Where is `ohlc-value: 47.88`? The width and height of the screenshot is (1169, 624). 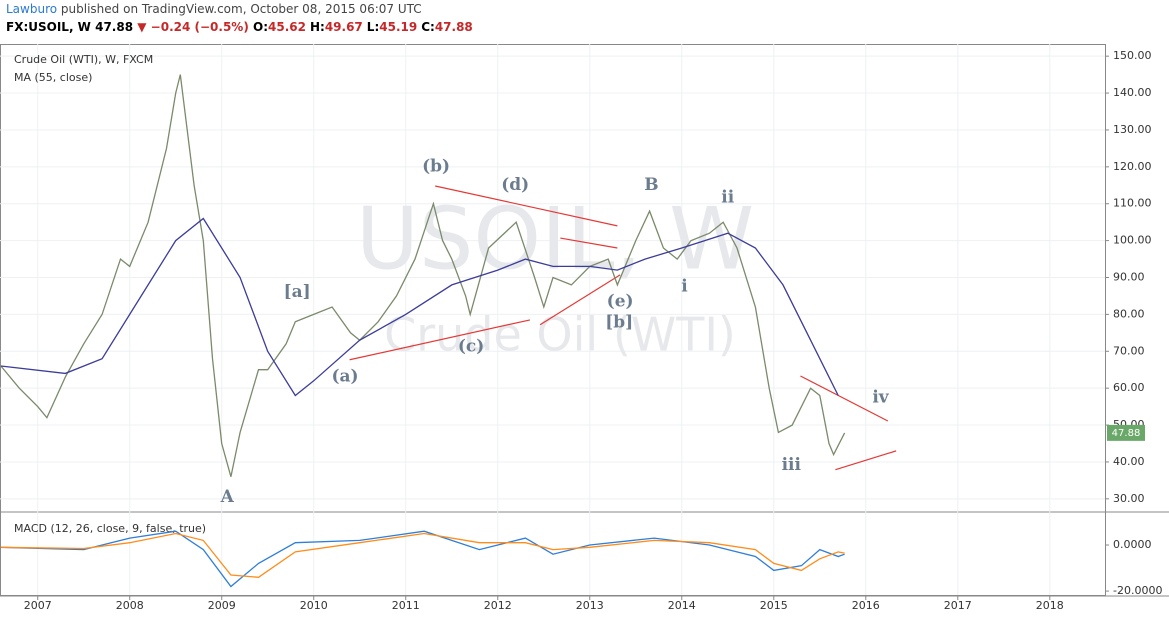
ohlc-value: 47.88 is located at coordinates (453, 27).